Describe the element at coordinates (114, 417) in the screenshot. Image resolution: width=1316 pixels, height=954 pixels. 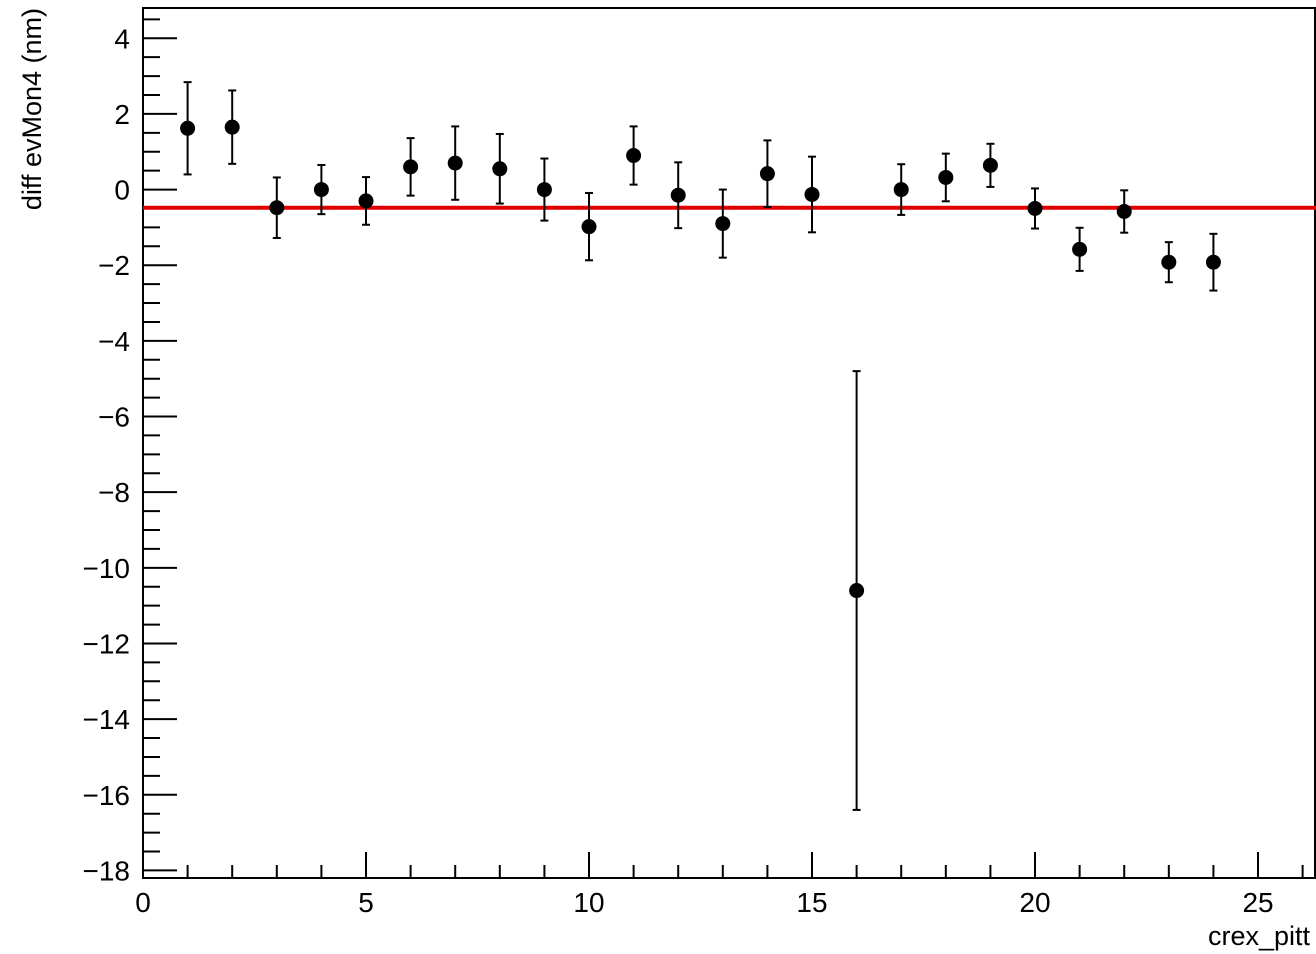
I see `y-tick-label: −6` at that location.